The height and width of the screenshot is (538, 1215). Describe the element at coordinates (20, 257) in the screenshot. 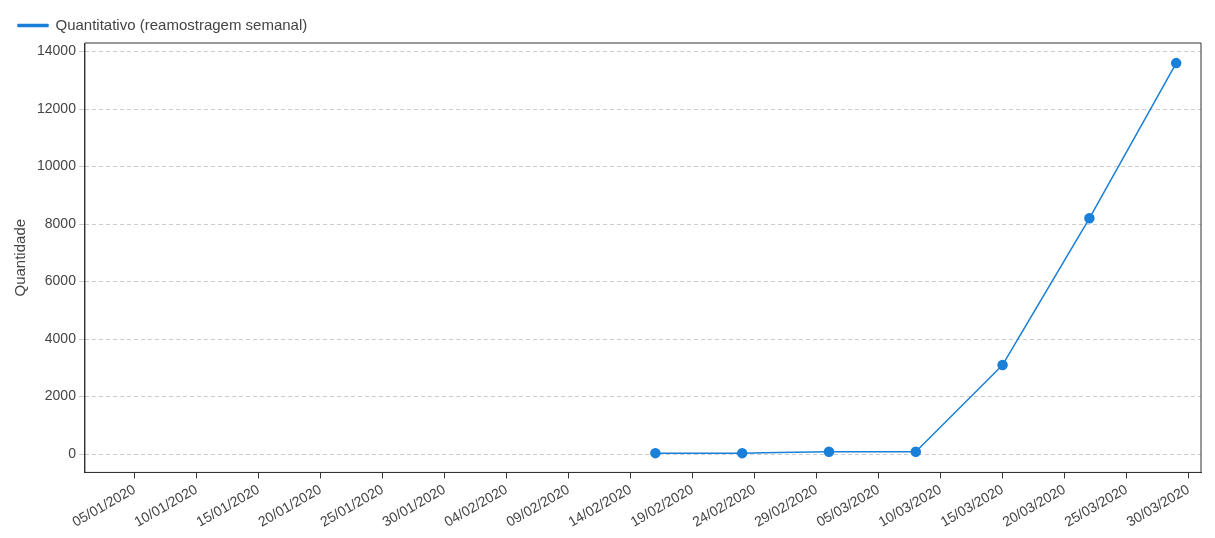

I see `y-axis-title: Quantidade` at that location.